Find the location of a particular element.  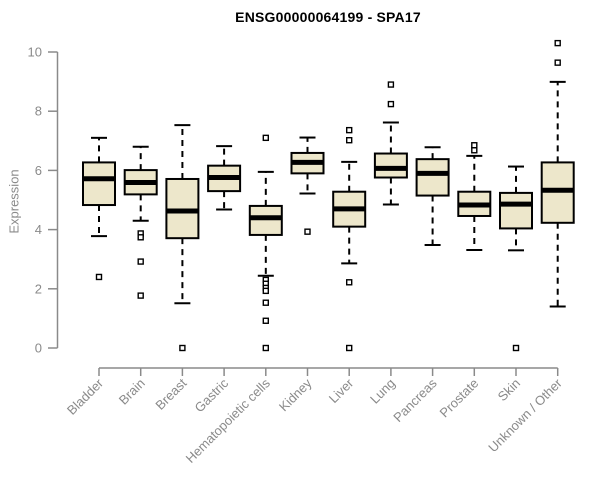

x-category-label: Skin is located at coordinates (509, 390).